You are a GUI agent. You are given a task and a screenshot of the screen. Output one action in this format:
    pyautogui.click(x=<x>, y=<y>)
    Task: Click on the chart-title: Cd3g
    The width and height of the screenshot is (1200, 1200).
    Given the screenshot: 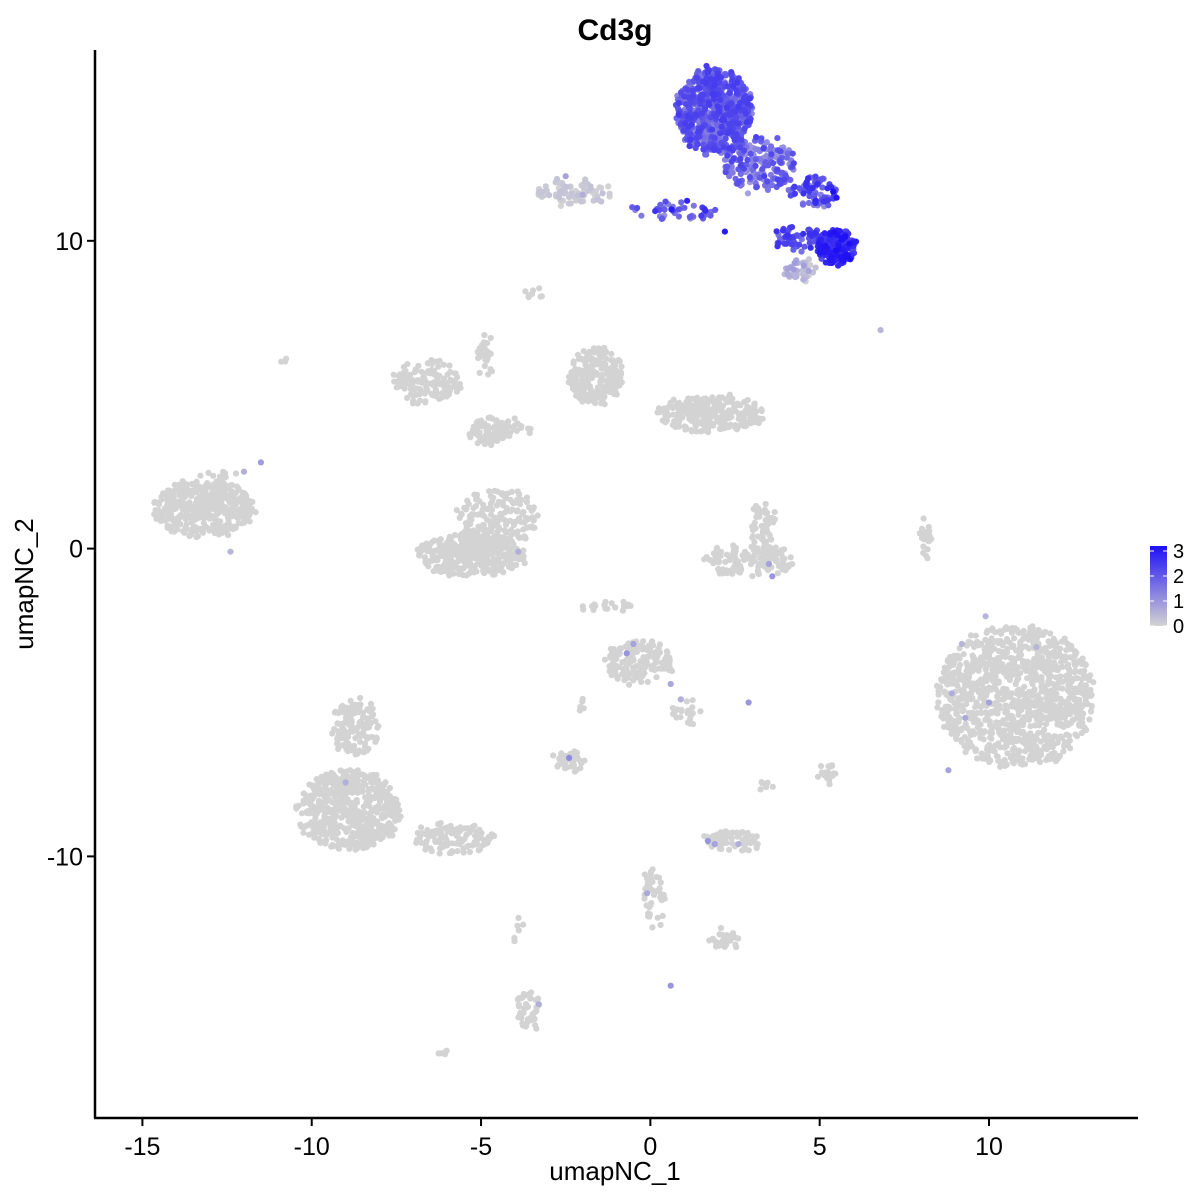 What is the action you would take?
    pyautogui.click(x=615, y=30)
    